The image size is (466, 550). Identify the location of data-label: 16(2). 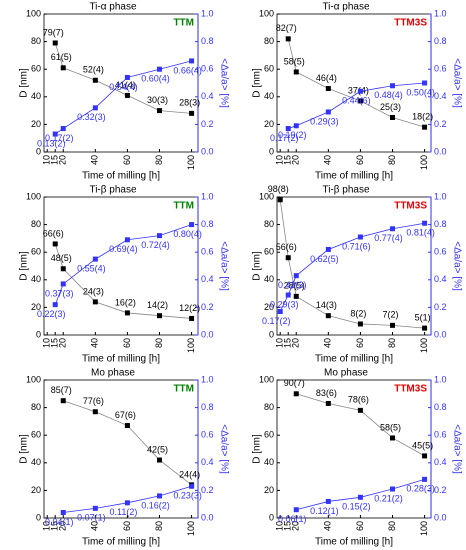
(125, 302).